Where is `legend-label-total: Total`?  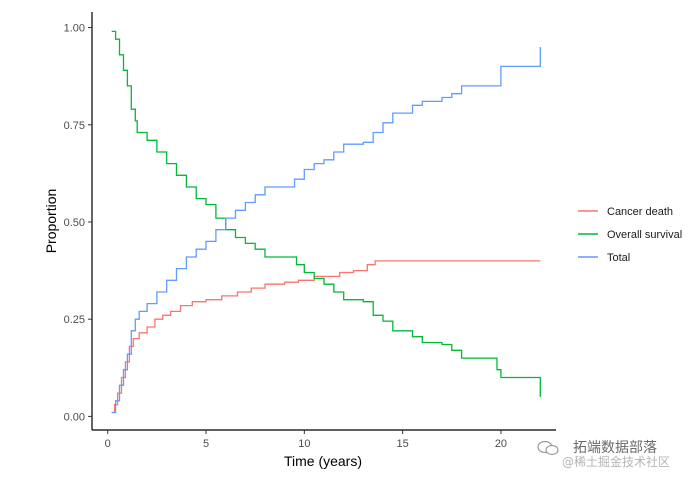
legend-label-total: Total is located at coordinates (618, 258).